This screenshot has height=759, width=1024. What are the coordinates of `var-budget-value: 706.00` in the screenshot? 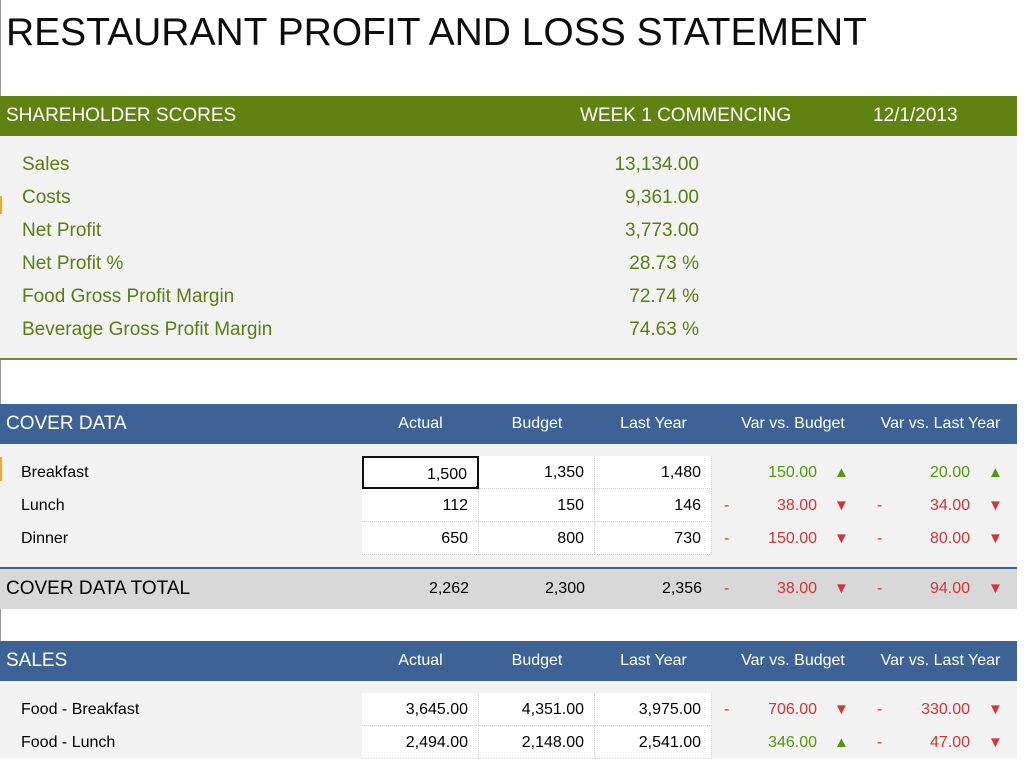 It's located at (792, 709).